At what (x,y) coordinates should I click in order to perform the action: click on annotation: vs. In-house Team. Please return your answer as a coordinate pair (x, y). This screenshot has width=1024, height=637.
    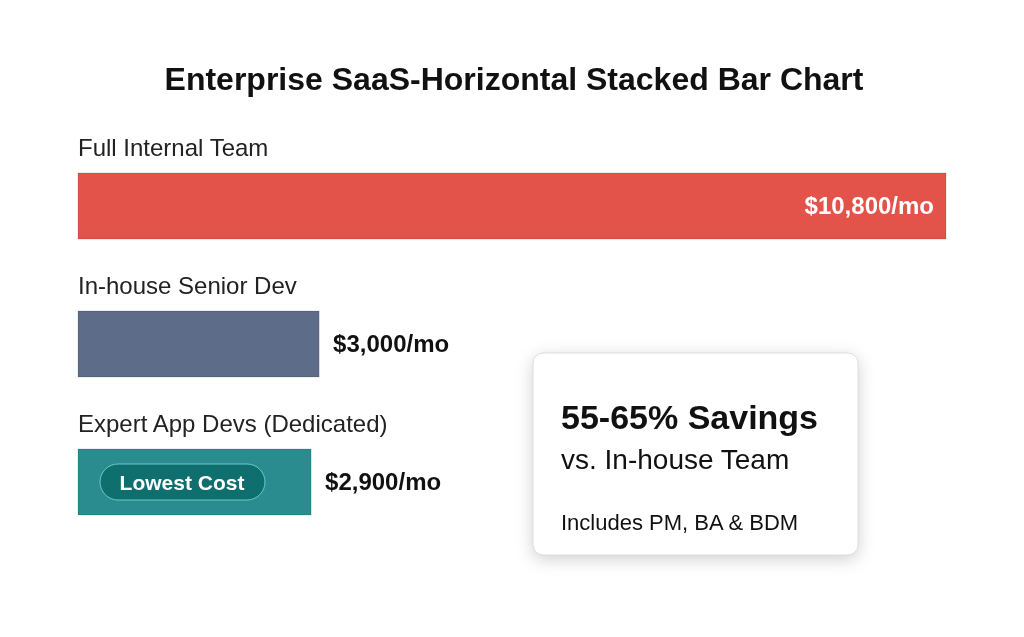
    Looking at the image, I should click on (675, 459).